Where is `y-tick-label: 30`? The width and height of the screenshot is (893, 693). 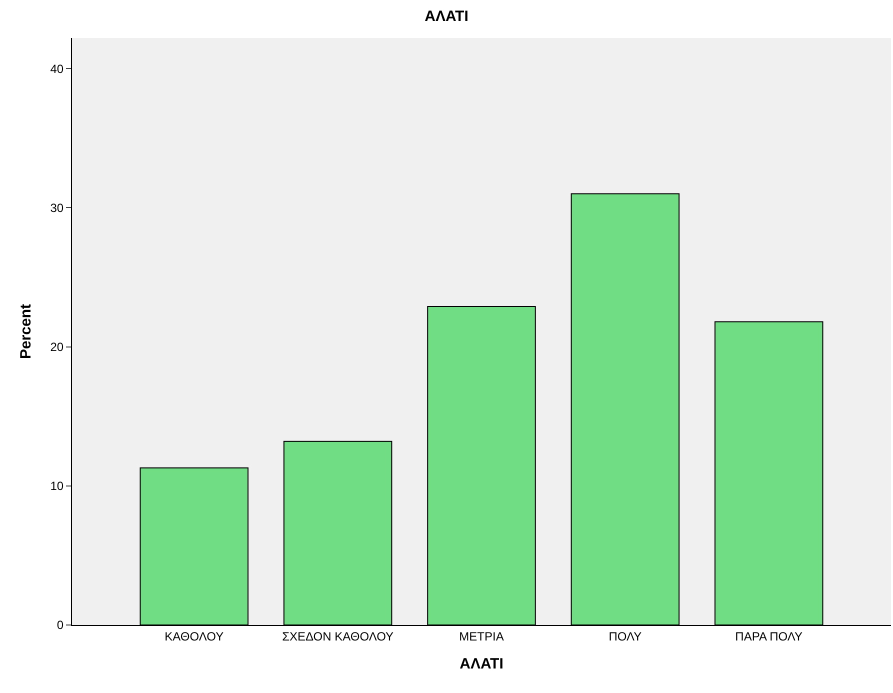 y-tick-label: 30 is located at coordinates (57, 207).